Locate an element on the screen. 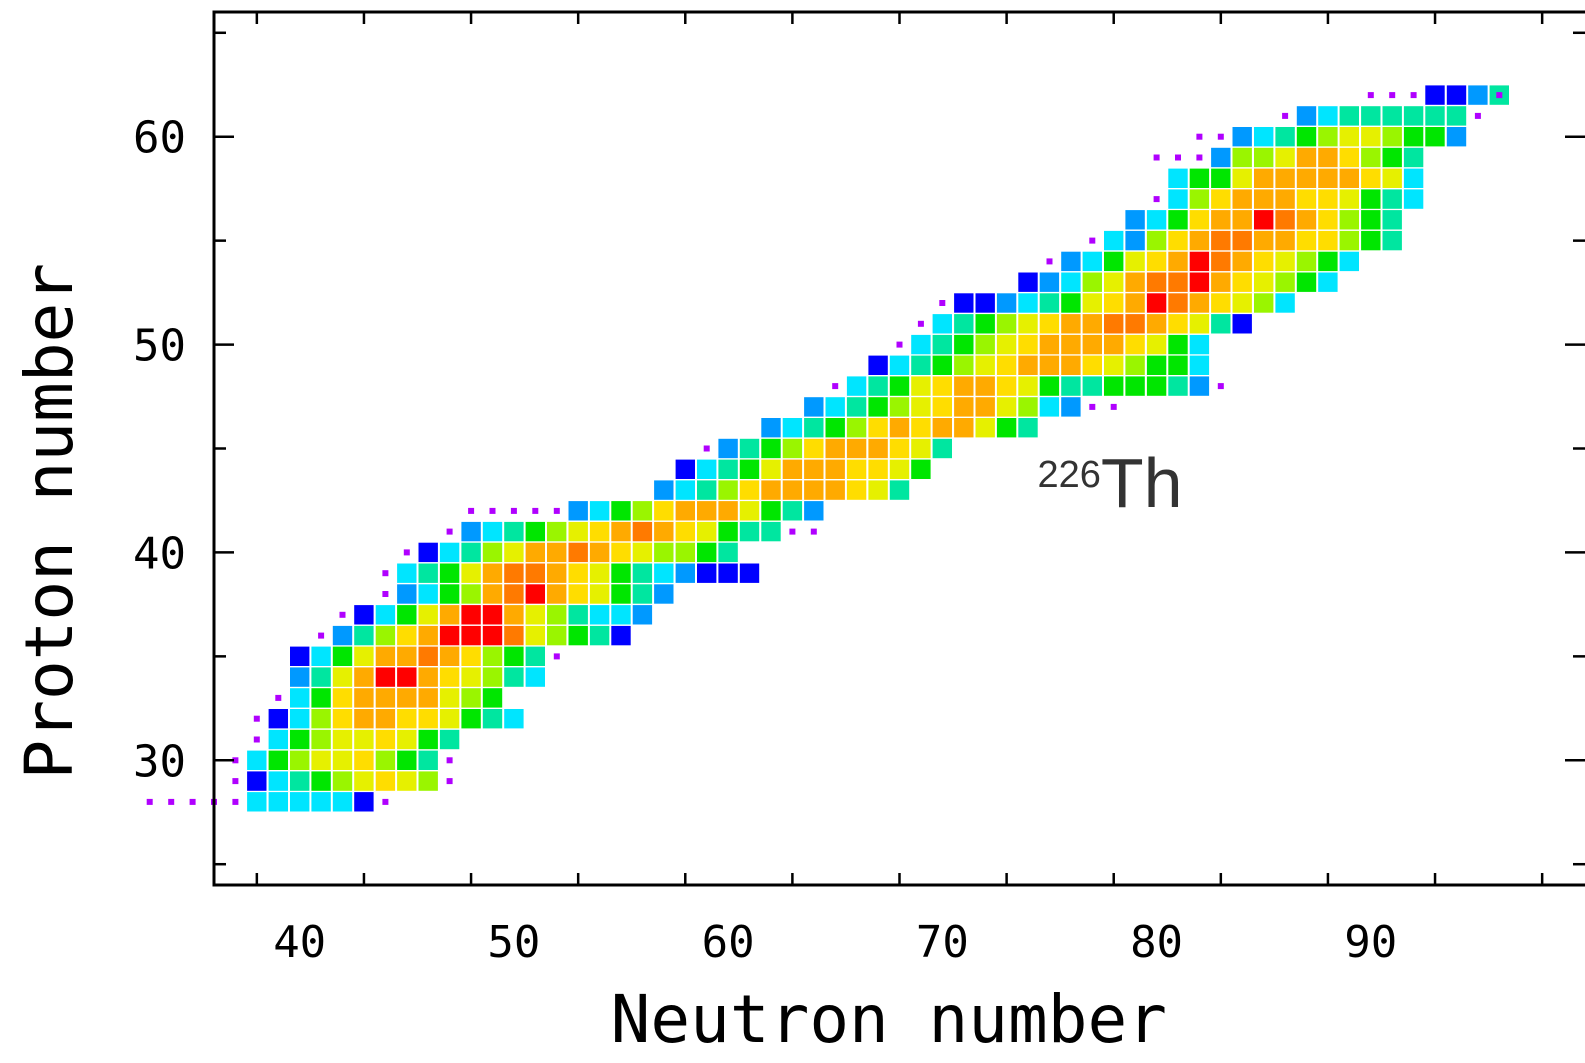  cell-n83-z48 is located at coordinates (1220, 386).